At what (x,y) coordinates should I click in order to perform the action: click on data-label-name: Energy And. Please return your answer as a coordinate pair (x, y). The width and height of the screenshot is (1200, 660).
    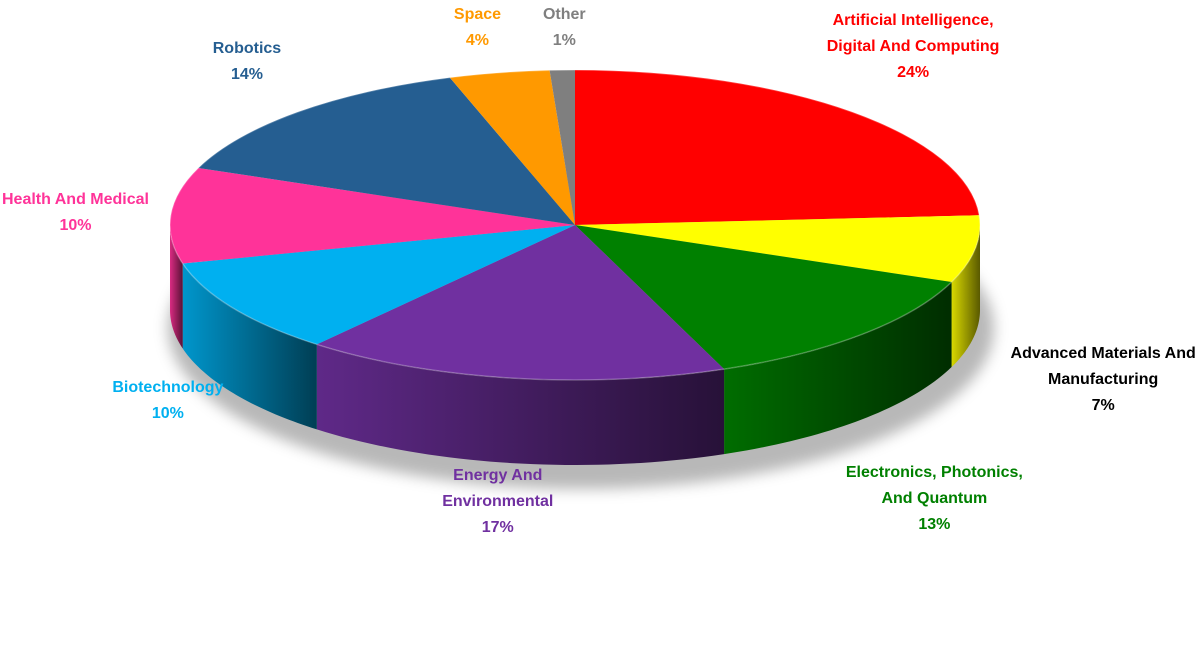
    Looking at the image, I should click on (498, 475).